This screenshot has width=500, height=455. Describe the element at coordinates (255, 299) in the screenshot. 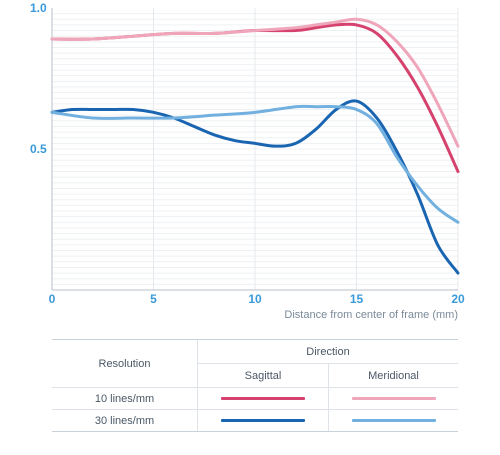

I see `x-tick-label: 10` at that location.